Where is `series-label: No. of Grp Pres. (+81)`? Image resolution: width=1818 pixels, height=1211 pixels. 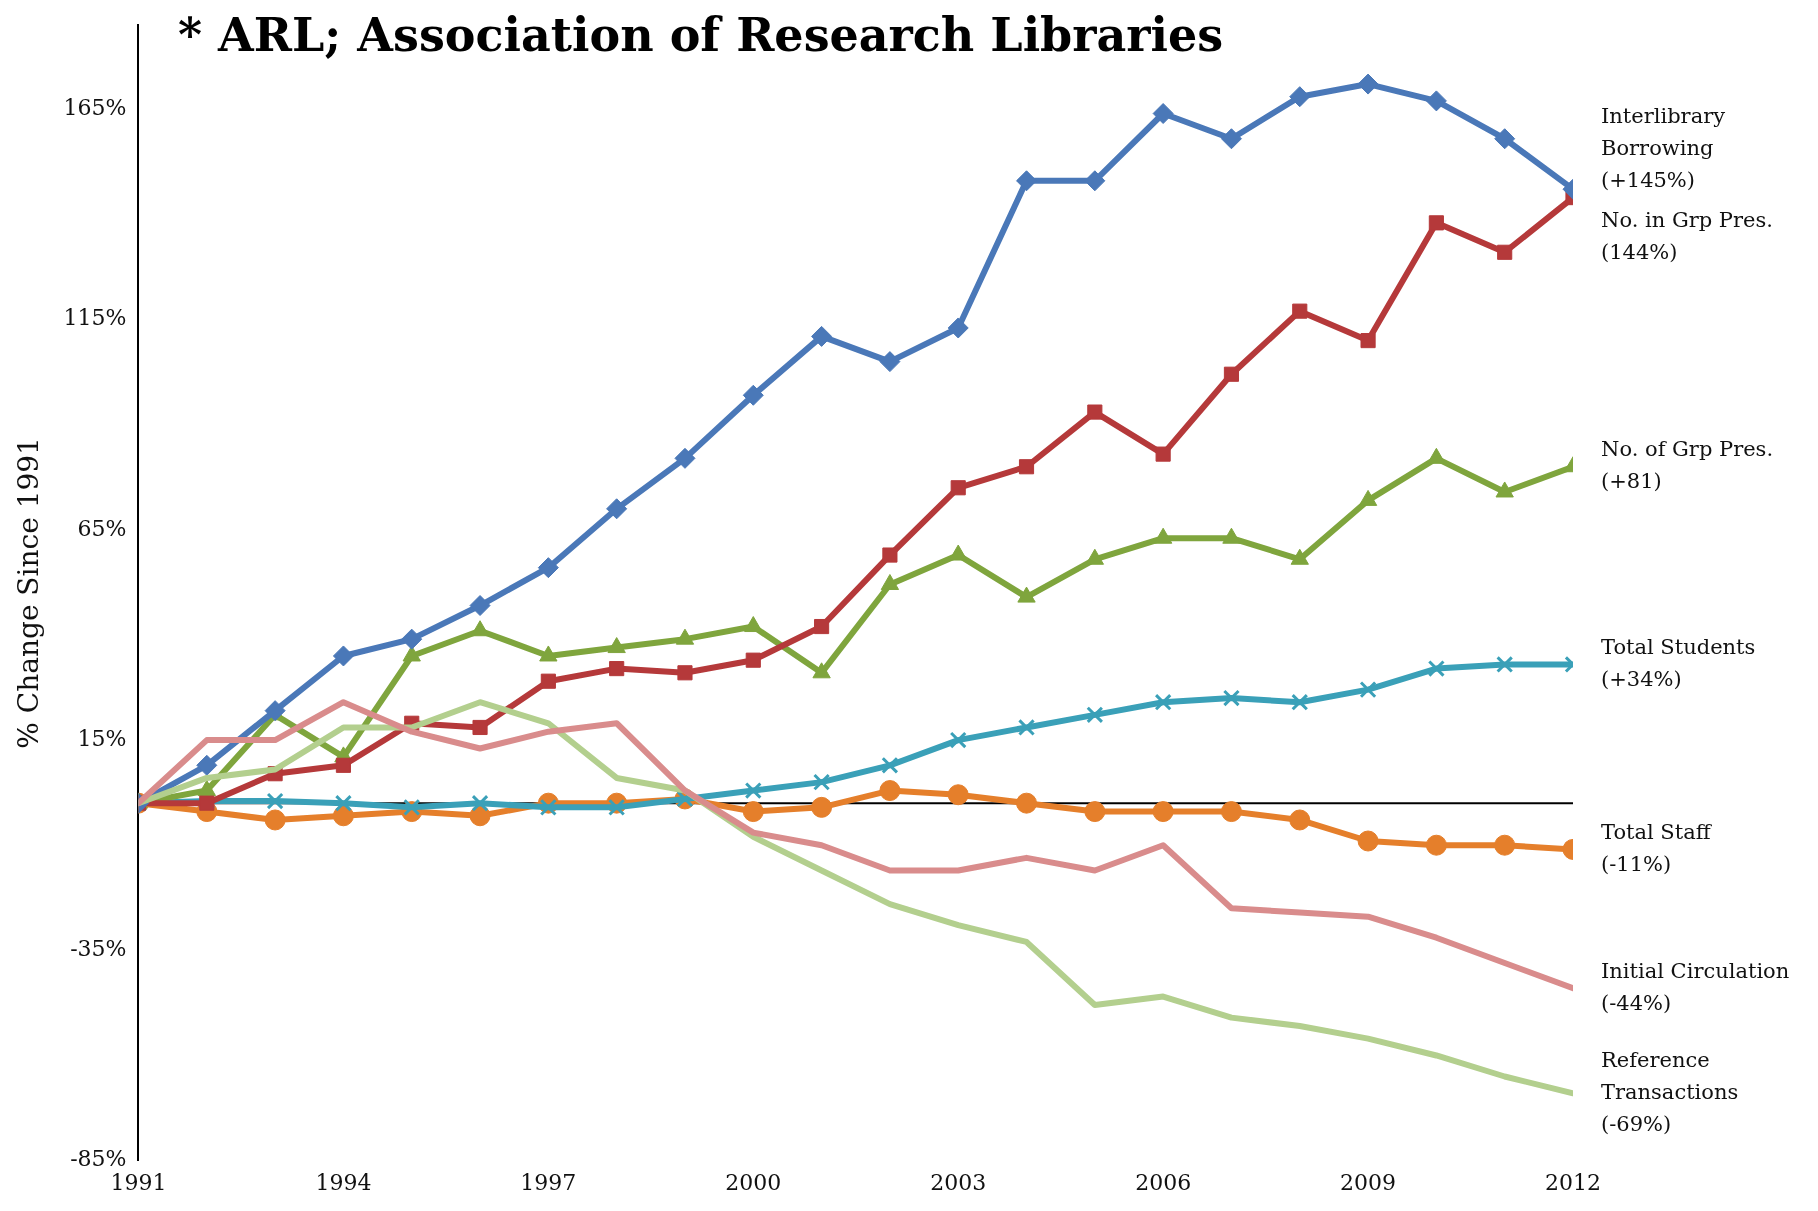
series-label: No. of Grp Pres. (+81) is located at coordinates (1687, 465).